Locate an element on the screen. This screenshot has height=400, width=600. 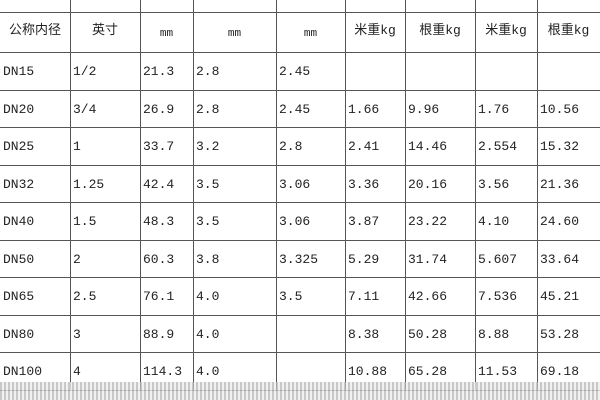
table-cell: 42.4 is located at coordinates (159, 184).